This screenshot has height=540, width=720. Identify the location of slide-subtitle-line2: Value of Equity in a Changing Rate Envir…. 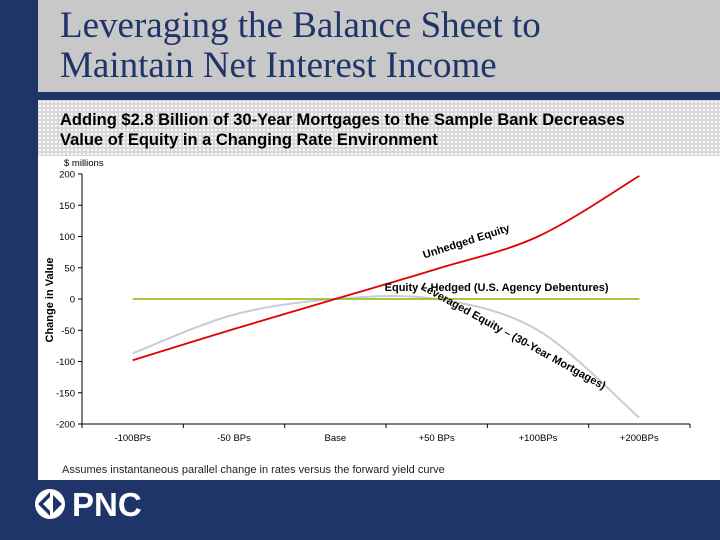
(249, 140).